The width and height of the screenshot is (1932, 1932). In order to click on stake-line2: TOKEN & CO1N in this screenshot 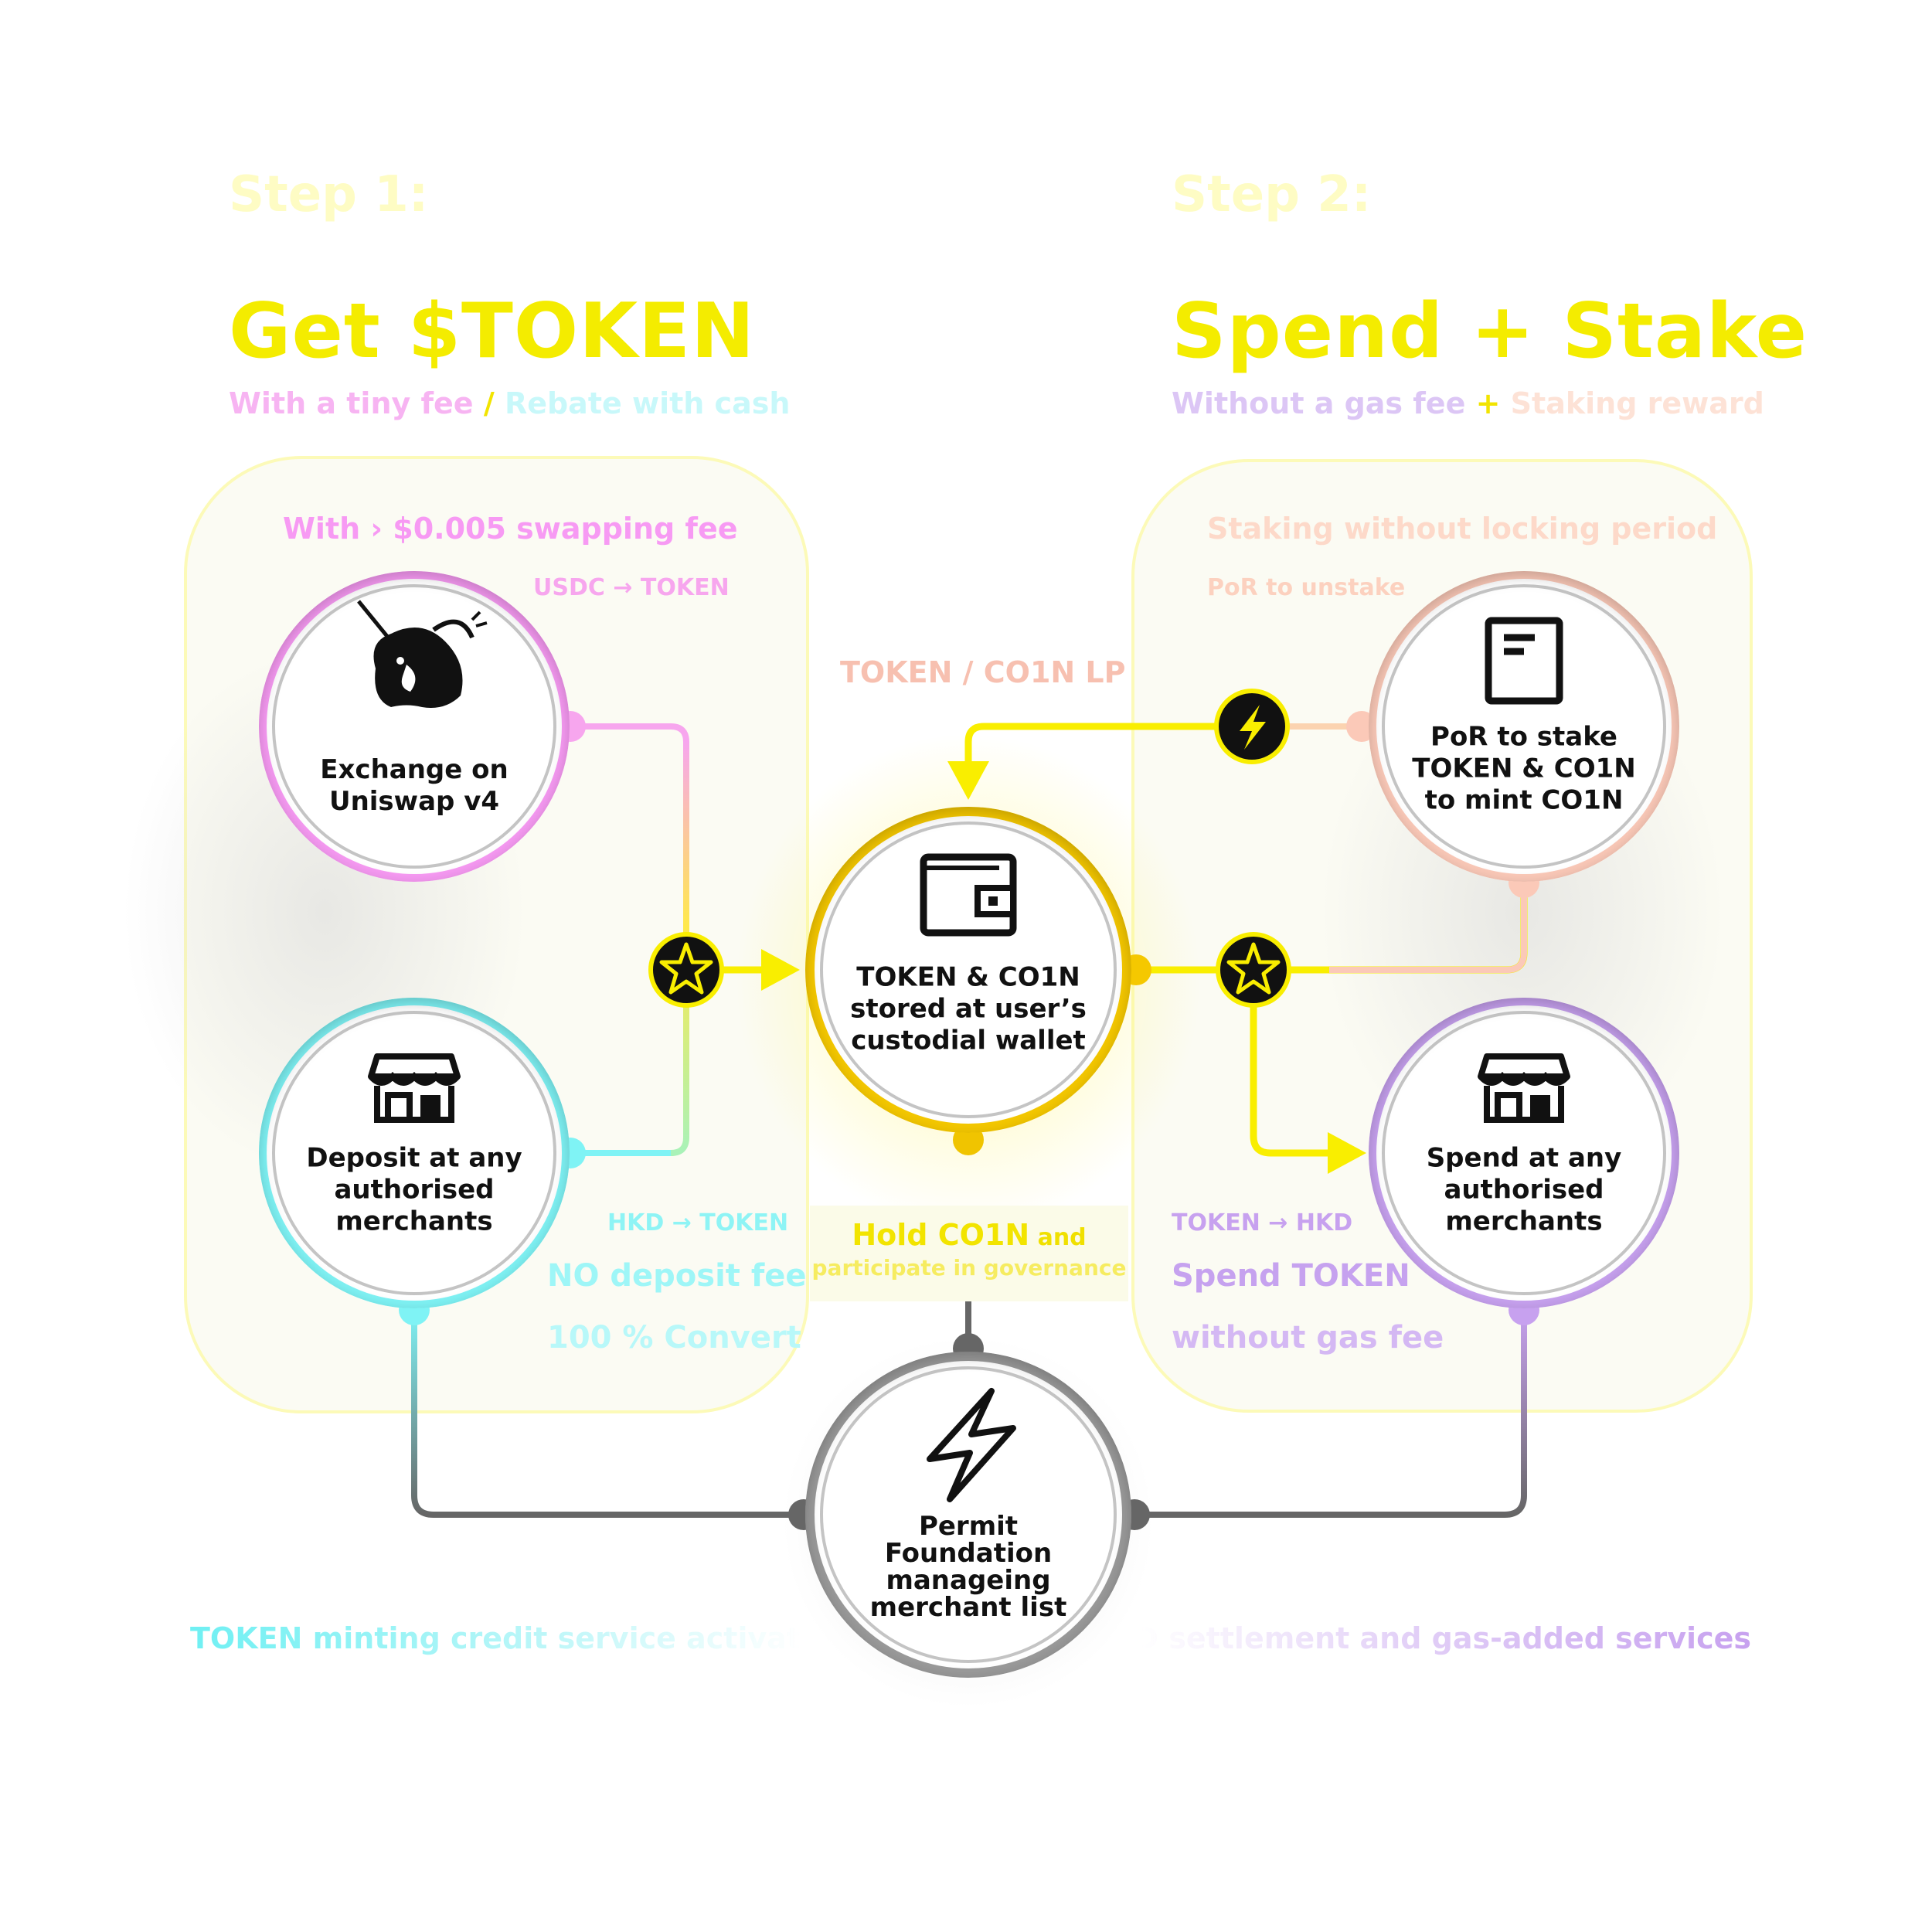, I will do `click(1524, 769)`.